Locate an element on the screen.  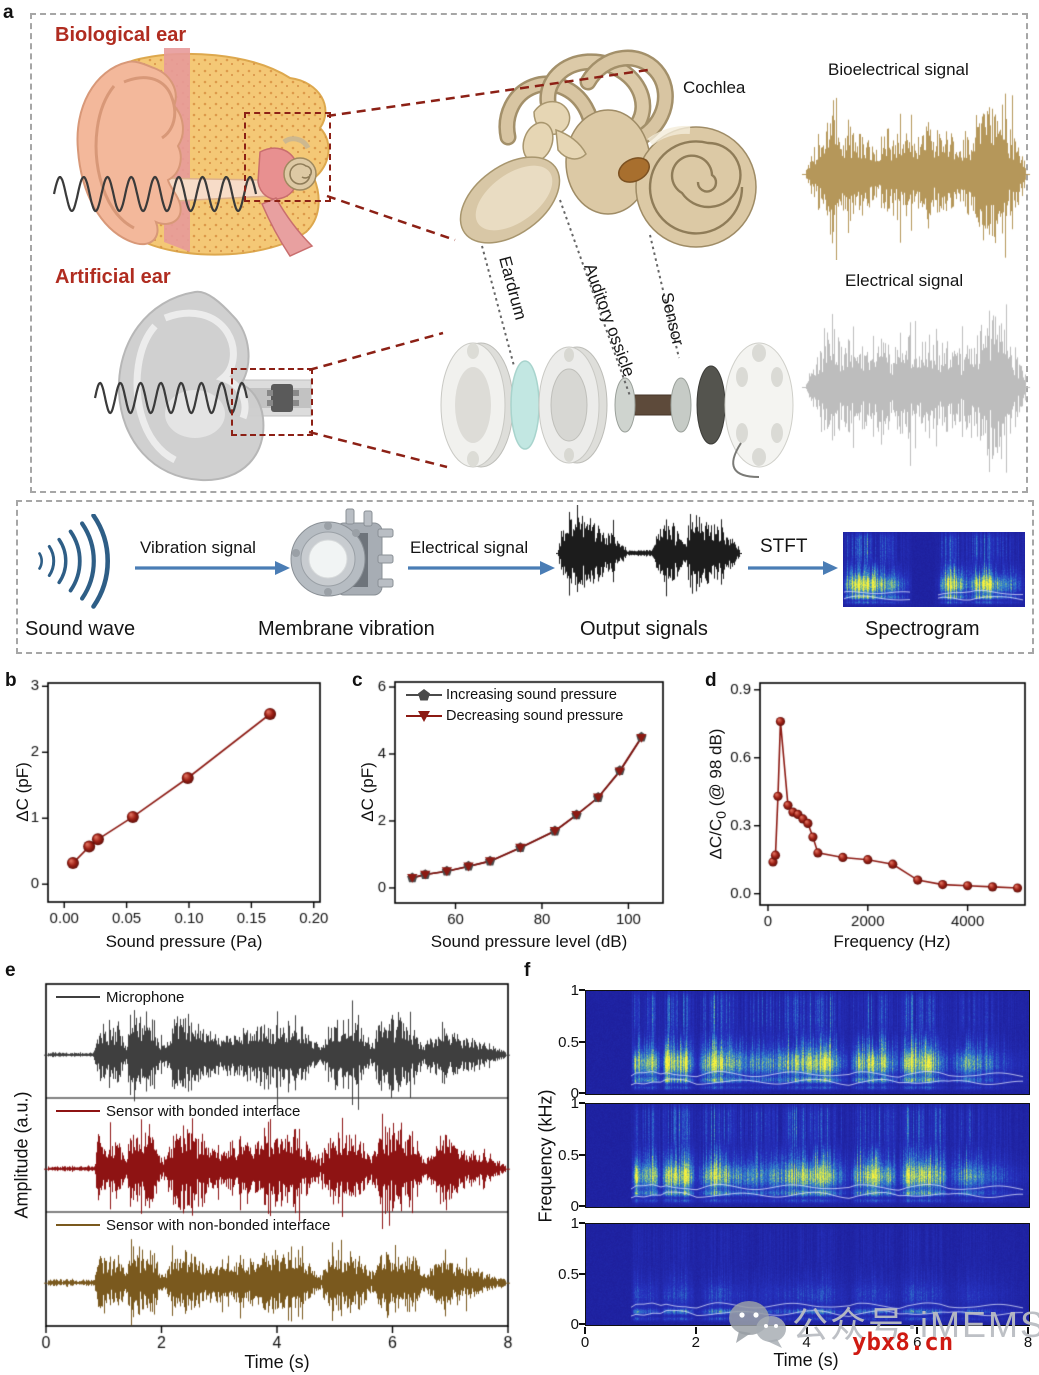
chart-d-ylabel-sub: 0 is located at coordinates (721, 814).